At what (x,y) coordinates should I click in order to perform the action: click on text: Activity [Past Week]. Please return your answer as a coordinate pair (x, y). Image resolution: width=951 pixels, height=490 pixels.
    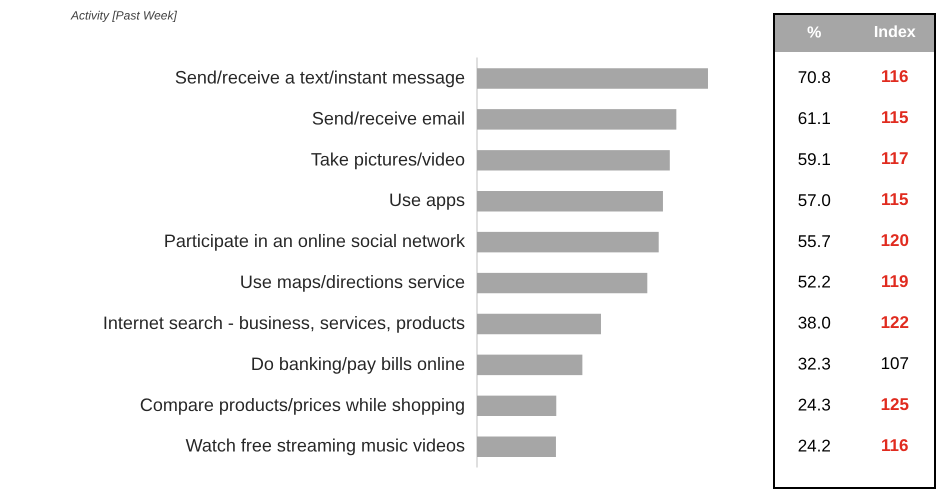
    Looking at the image, I should click on (124, 15).